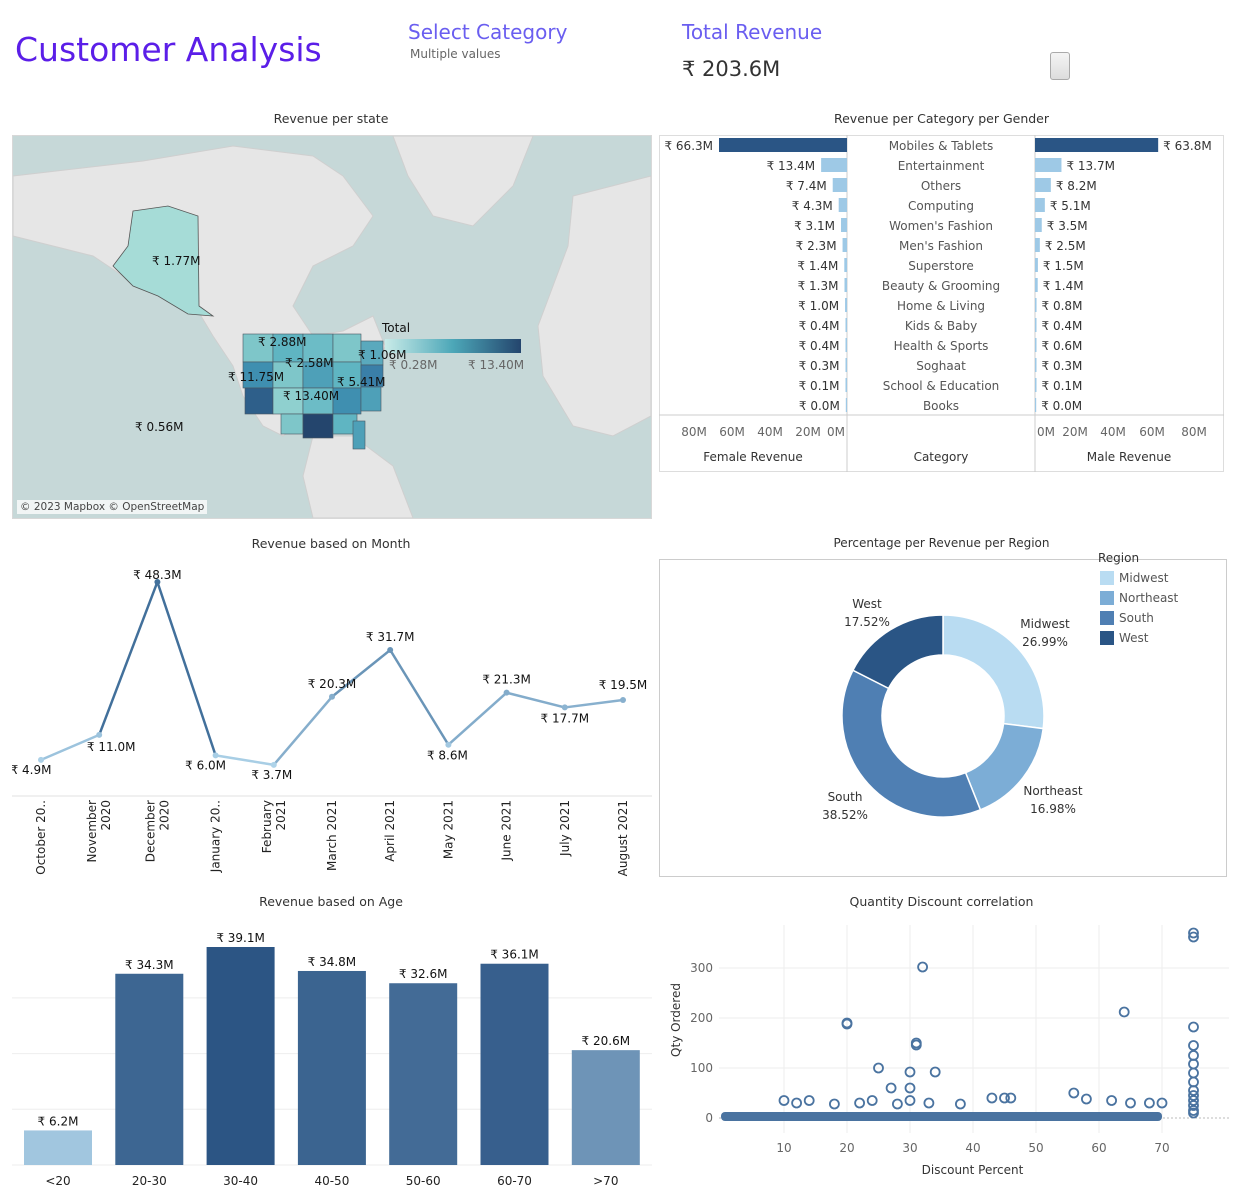  What do you see at coordinates (413, 365) in the screenshot?
I see `map-legend-min: ₹ 0.28M` at bounding box center [413, 365].